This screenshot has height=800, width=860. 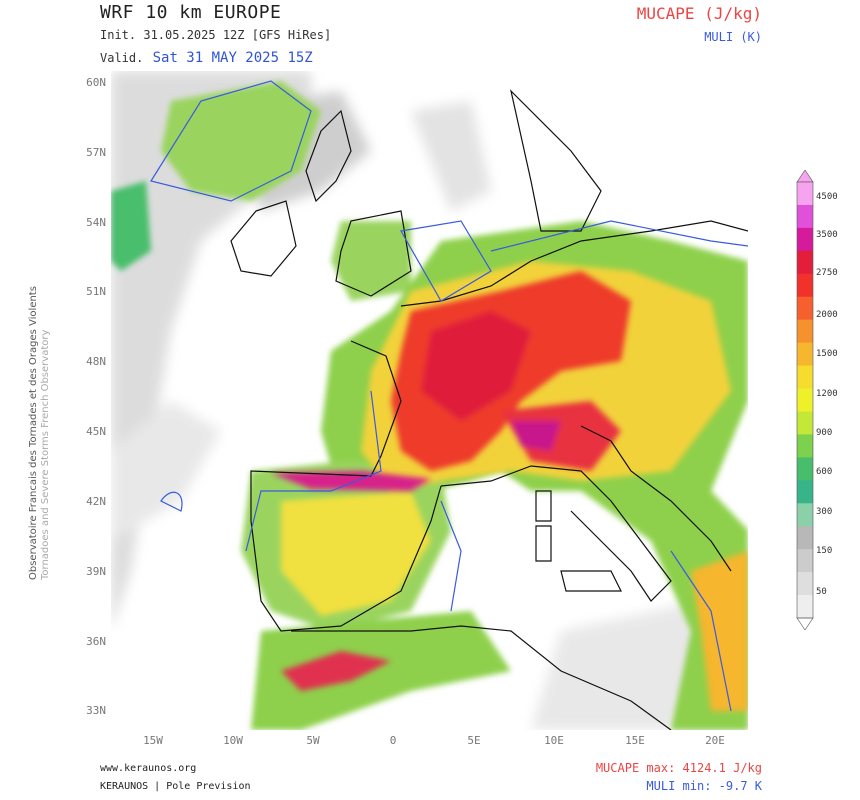 I want to click on lon-label-0: 0, so click(x=393, y=740).